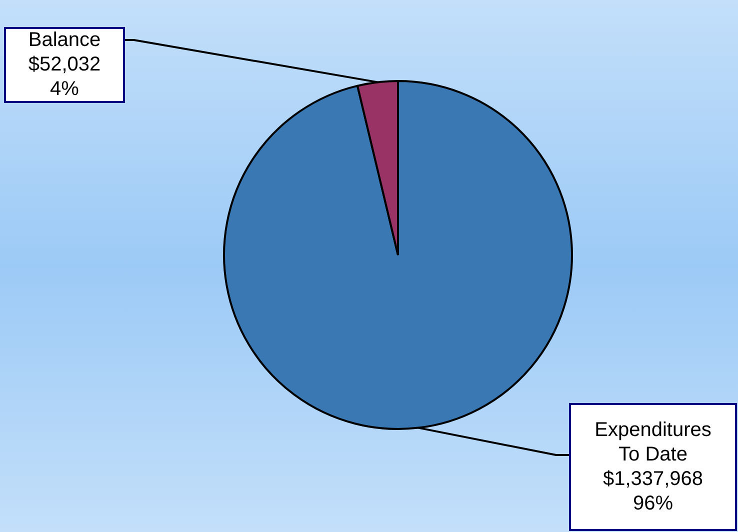 The width and height of the screenshot is (738, 532). I want to click on data-label: $52,032 4%, so click(64, 77).